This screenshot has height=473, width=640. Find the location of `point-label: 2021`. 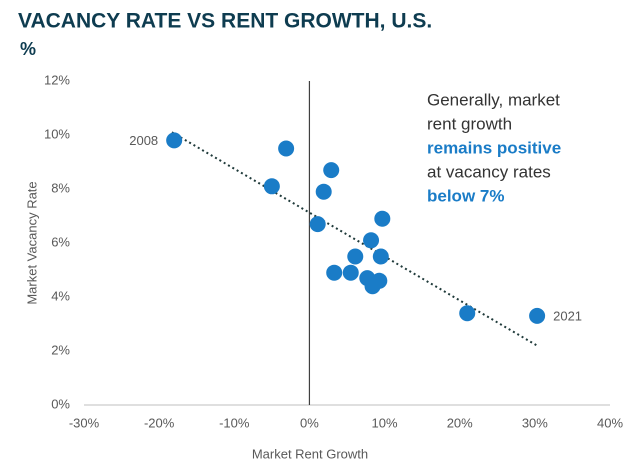

point-label: 2021 is located at coordinates (567, 315).